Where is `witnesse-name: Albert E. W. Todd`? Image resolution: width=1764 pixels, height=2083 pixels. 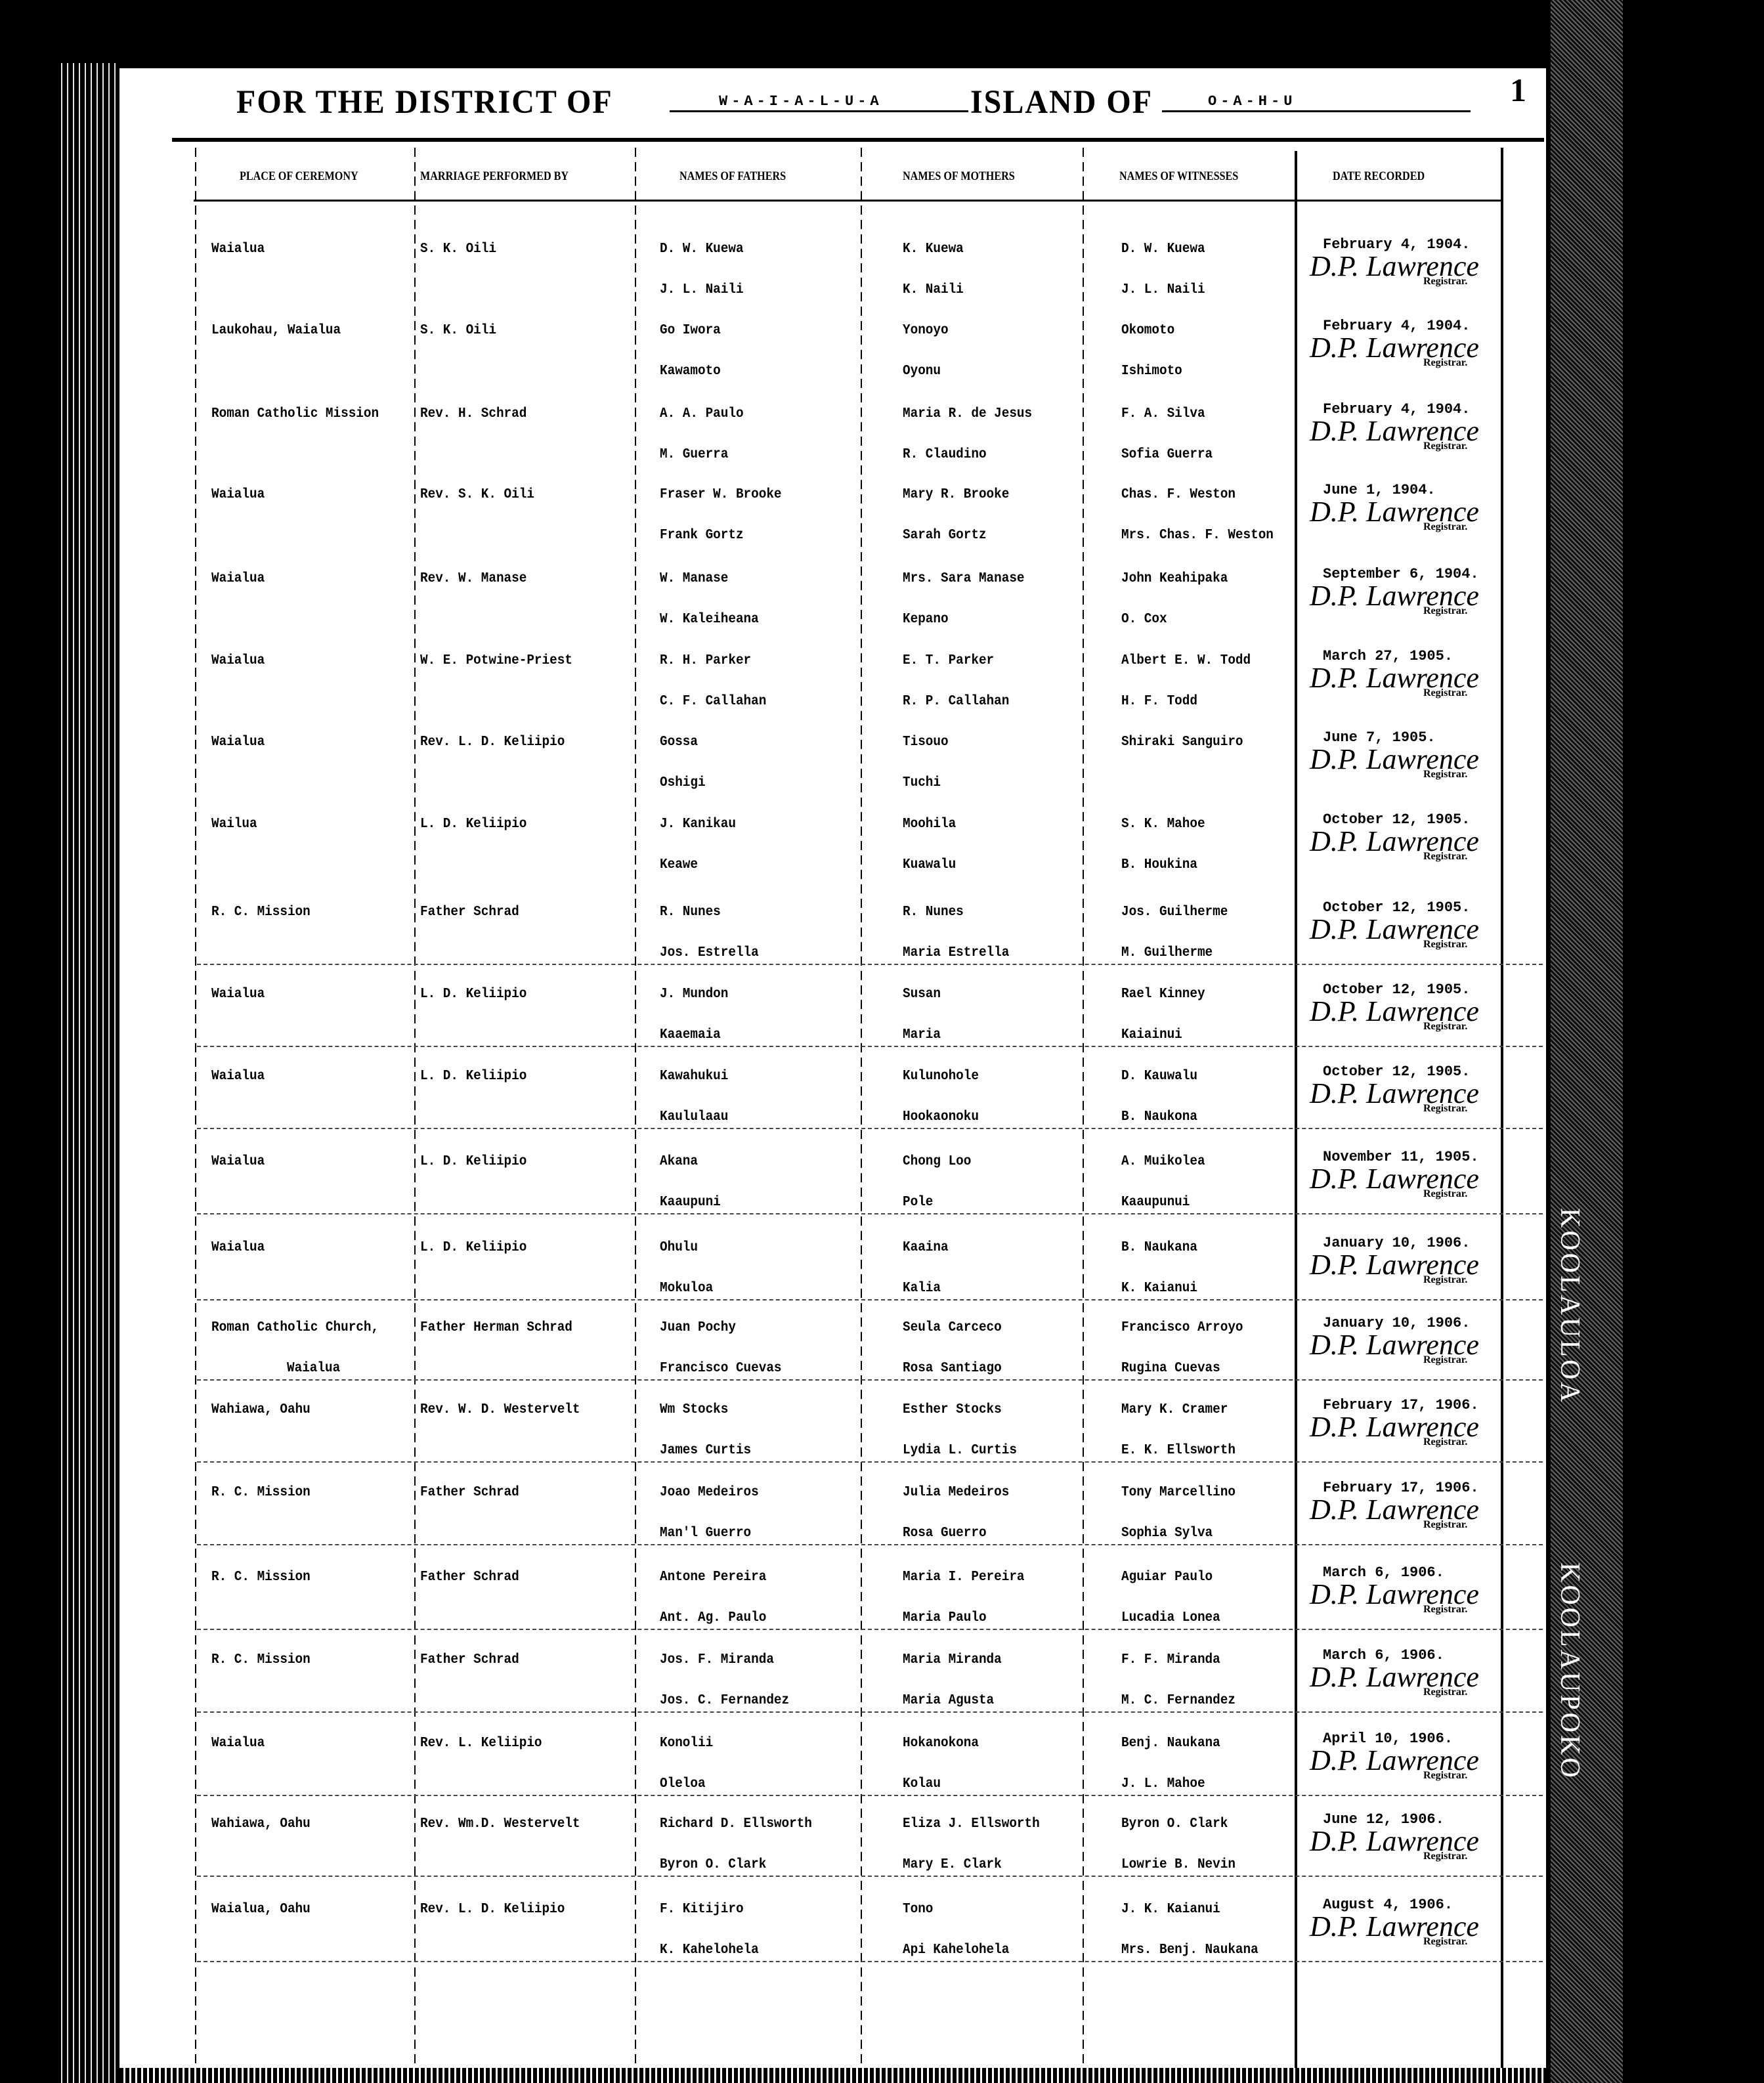
witnesse-name: Albert E. W. Todd is located at coordinates (1186, 660).